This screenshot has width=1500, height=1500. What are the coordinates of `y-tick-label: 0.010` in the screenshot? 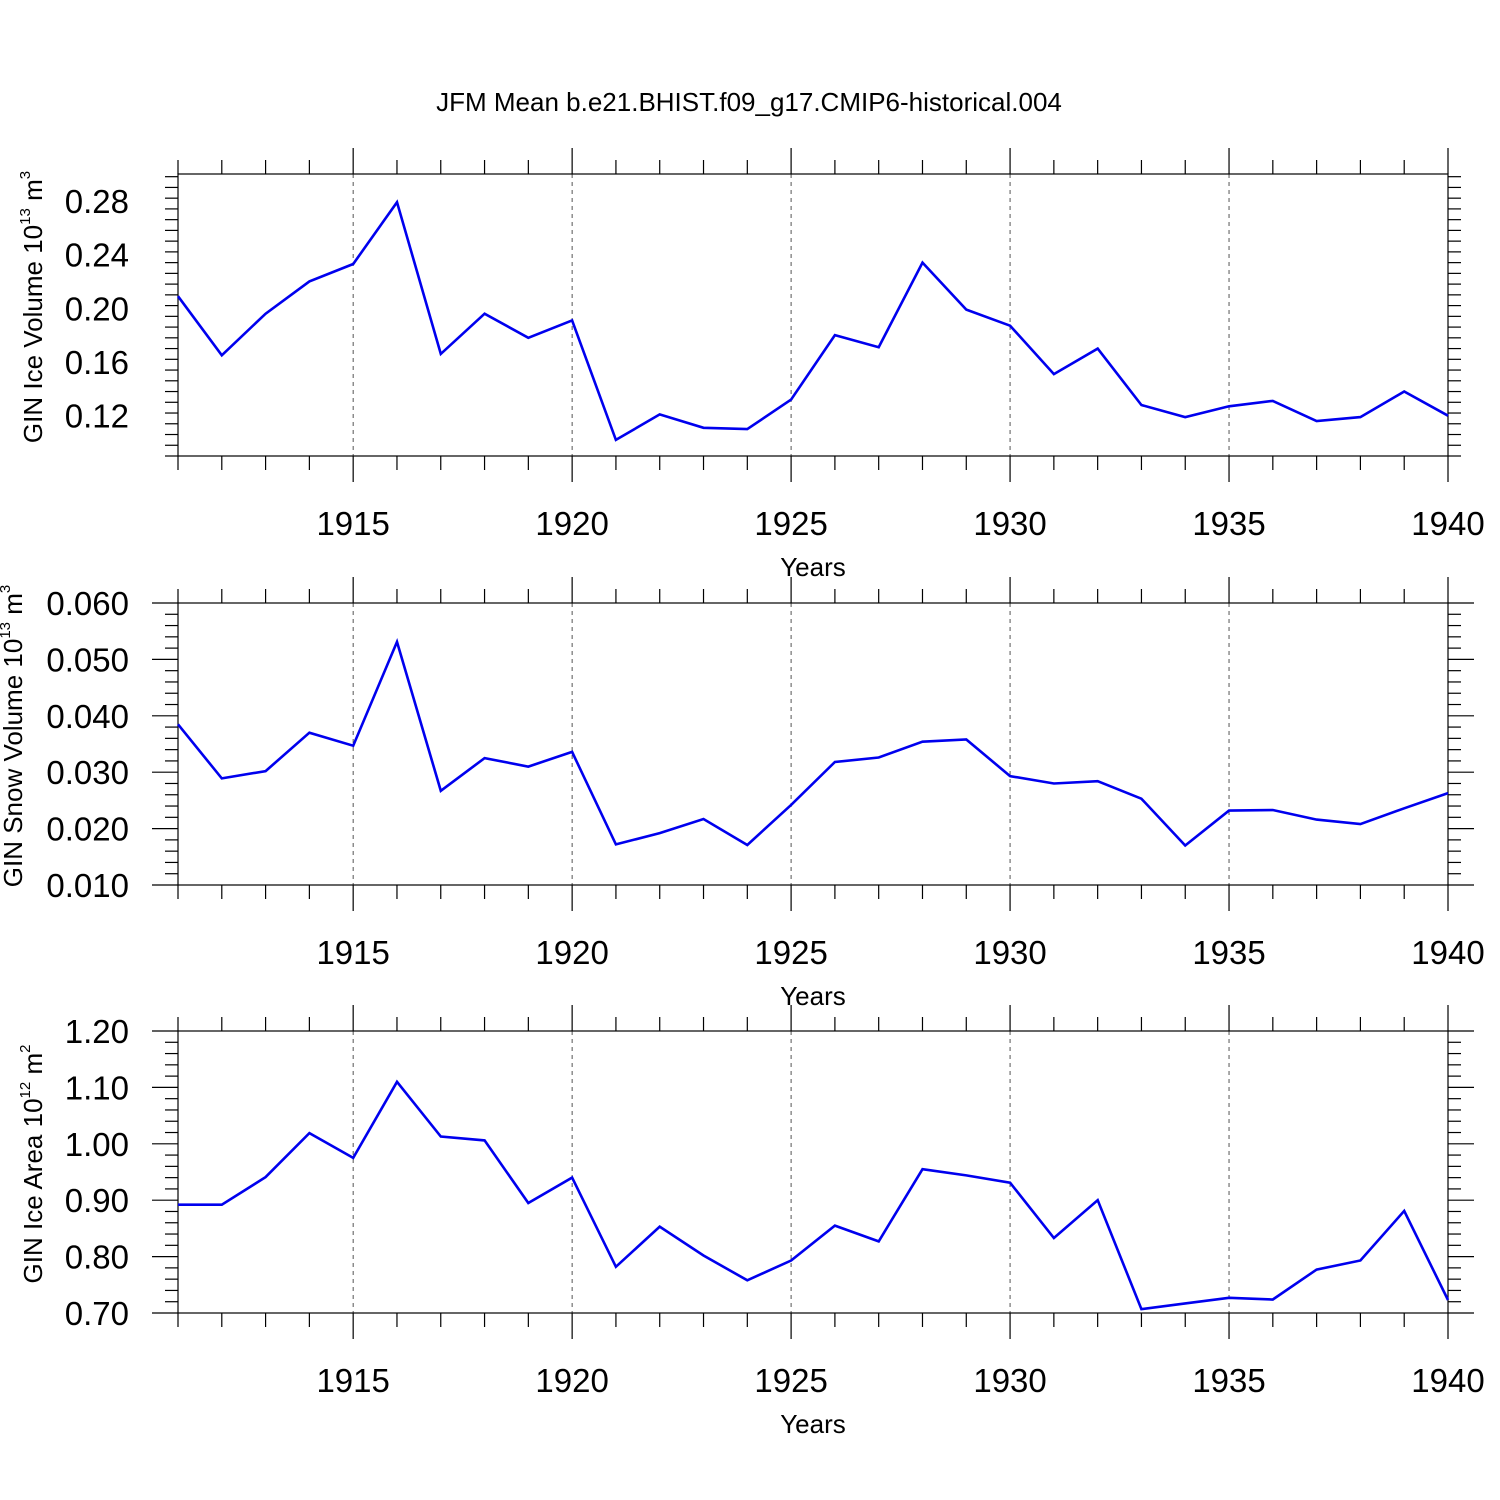 It's located at (87, 885).